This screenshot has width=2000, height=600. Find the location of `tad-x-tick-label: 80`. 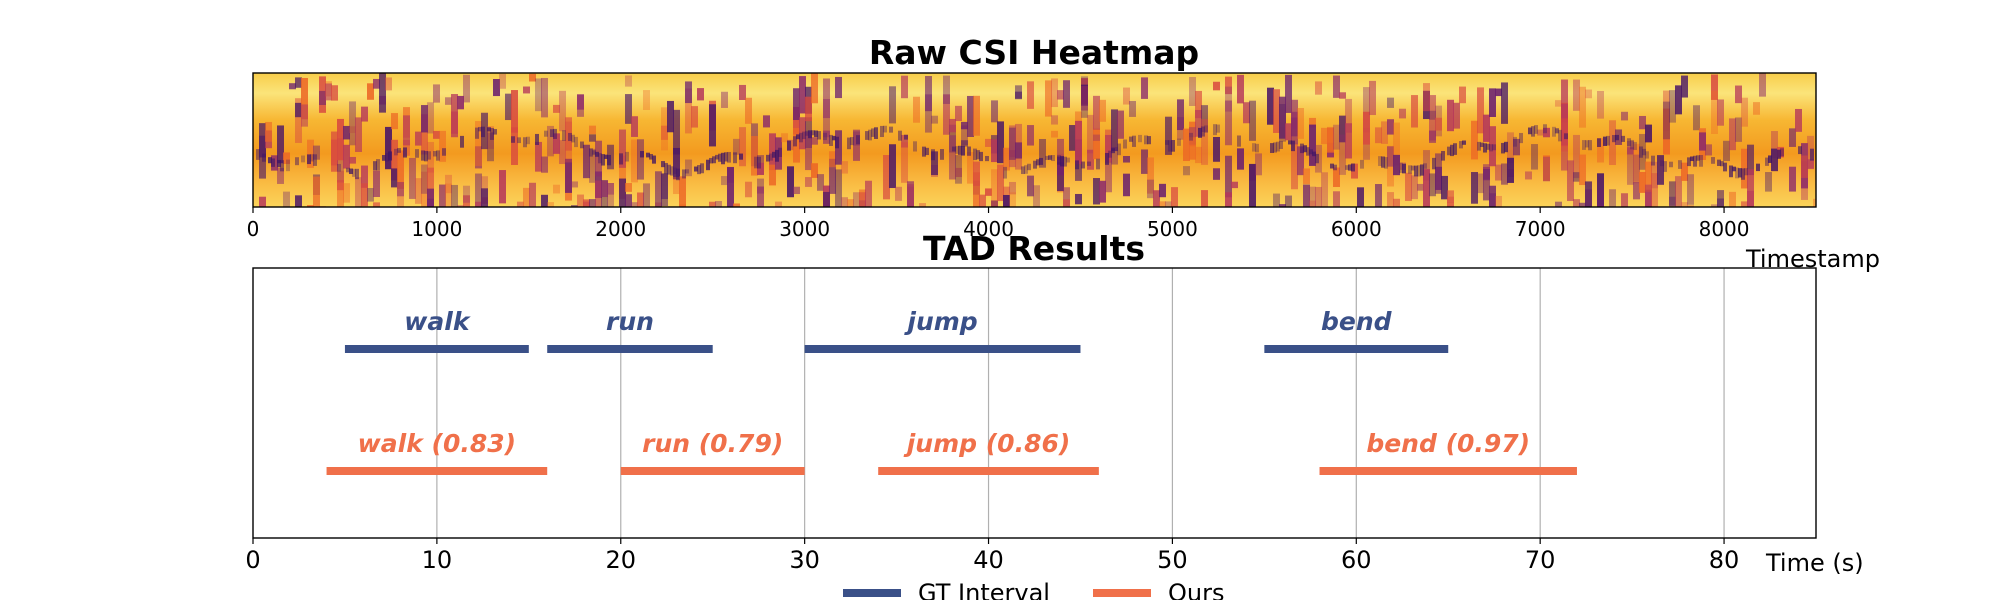

tad-x-tick-label: 80 is located at coordinates (1724, 560).